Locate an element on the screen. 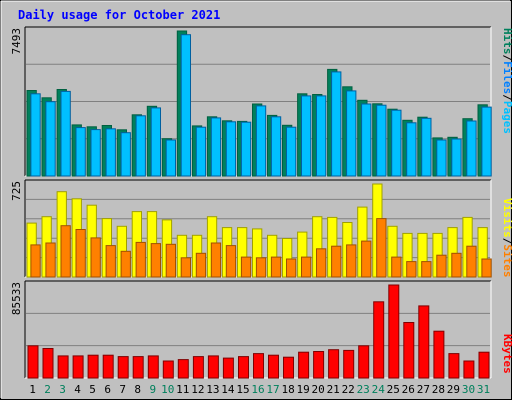 This screenshot has height=400, width=512. x-tick-label-day-16: 16 is located at coordinates (257, 389).